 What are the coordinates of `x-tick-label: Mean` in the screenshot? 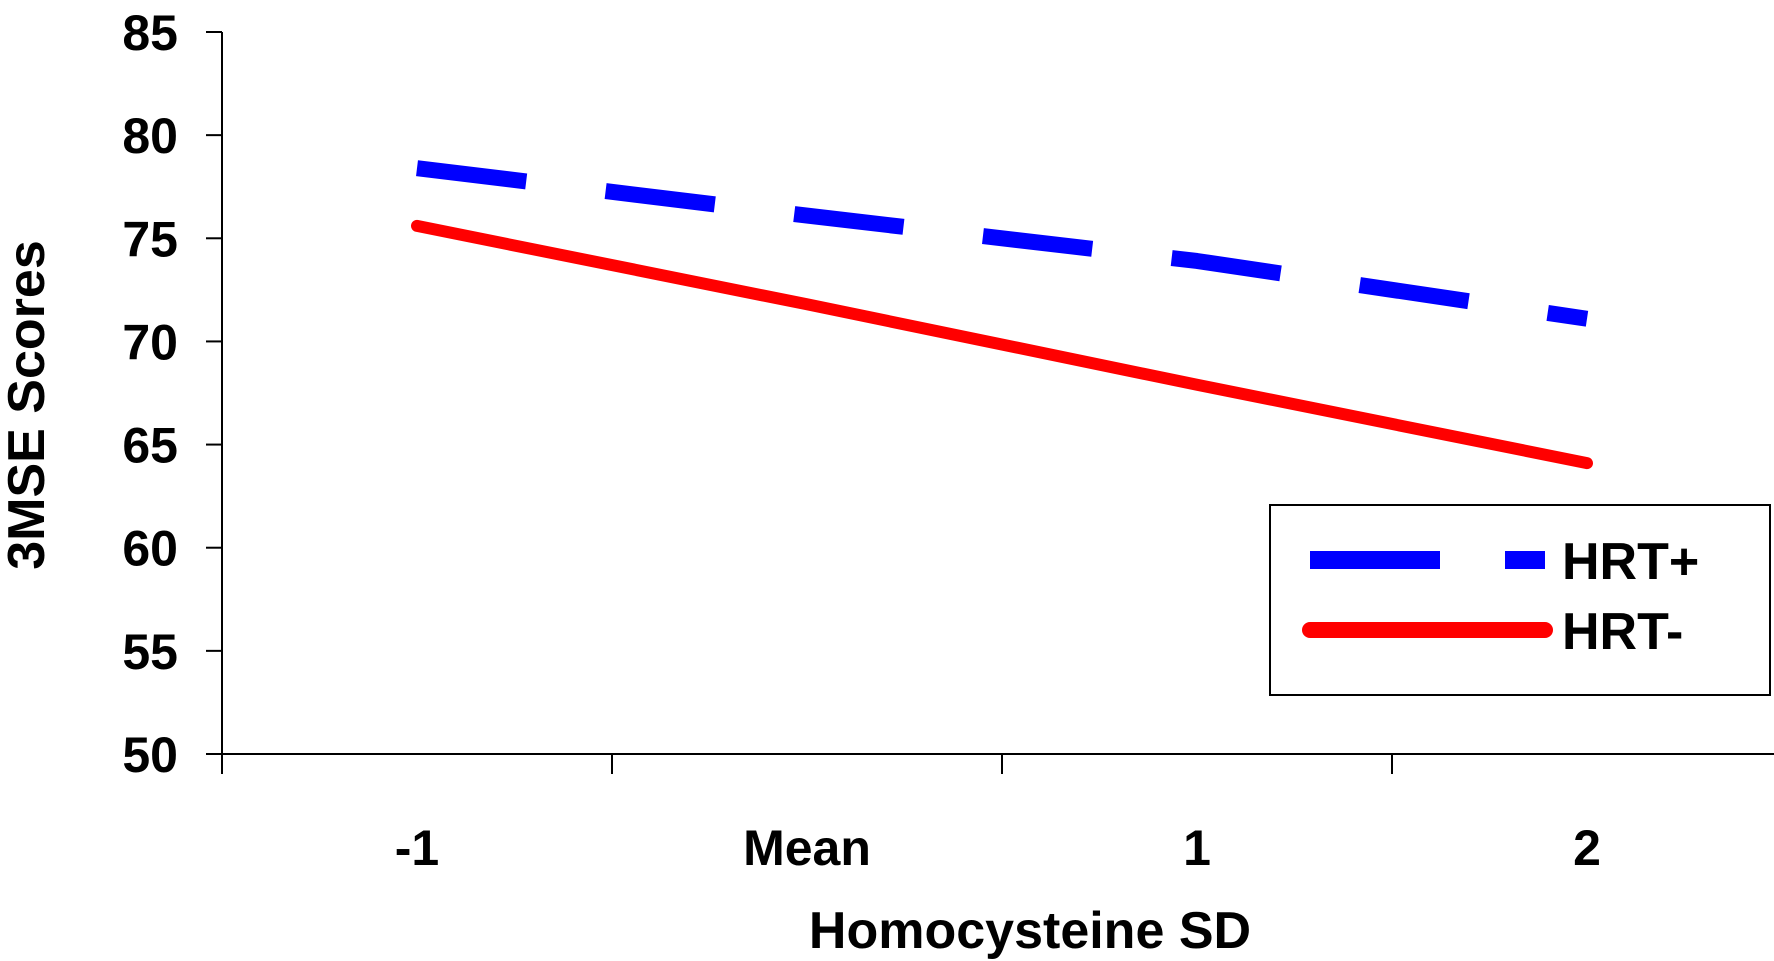 It's located at (807, 848).